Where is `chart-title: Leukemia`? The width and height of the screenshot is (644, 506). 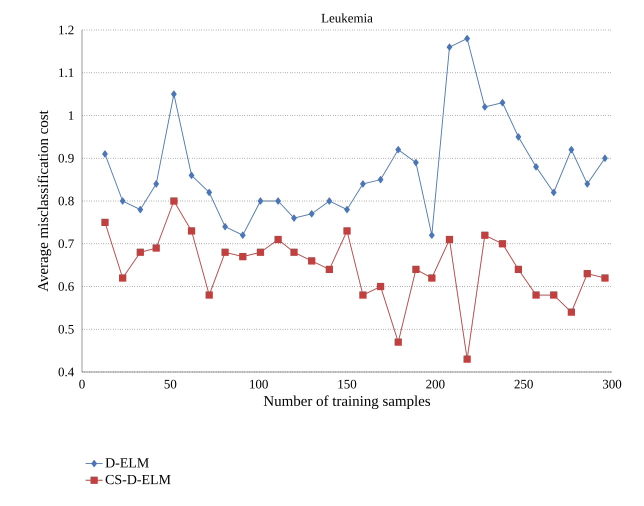
chart-title: Leukemia is located at coordinates (347, 18).